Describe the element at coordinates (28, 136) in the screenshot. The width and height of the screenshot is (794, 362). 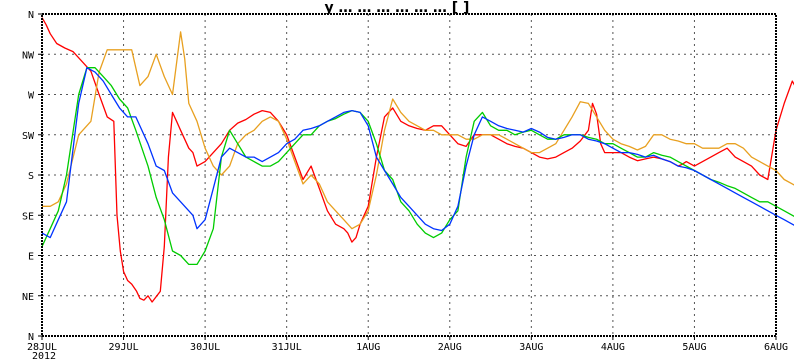
I see `y-tick-label: SW` at that location.